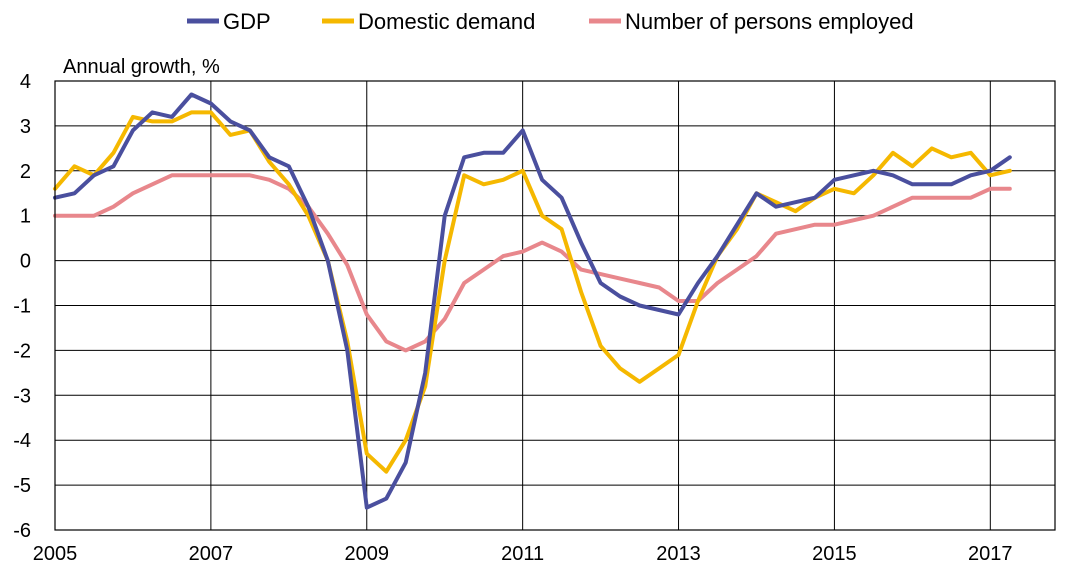 Image resolution: width=1087 pixels, height=567 pixels. I want to click on x-tick-label: 2005, so click(55, 554).